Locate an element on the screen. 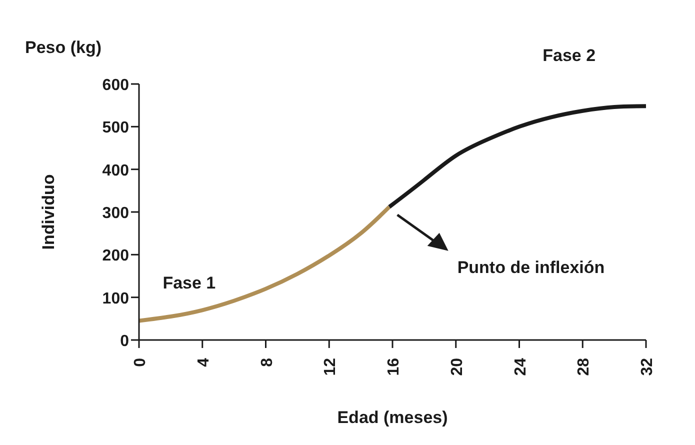  y-axis-title: Individuo is located at coordinates (48, 212).